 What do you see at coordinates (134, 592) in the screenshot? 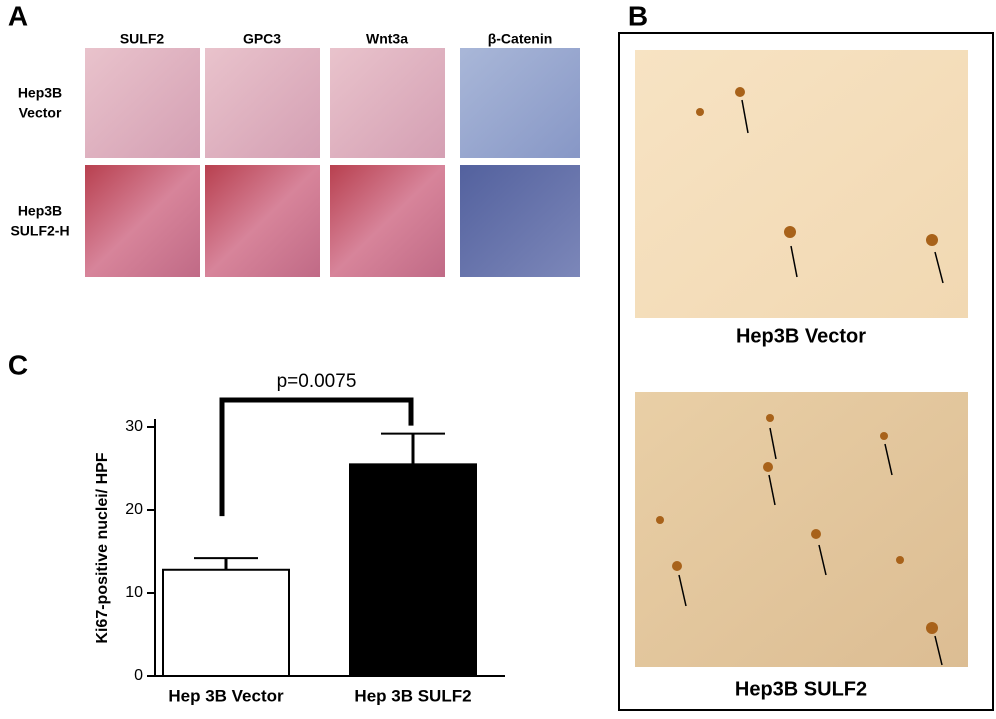
I see `y-tick-label: 10` at bounding box center [134, 592].